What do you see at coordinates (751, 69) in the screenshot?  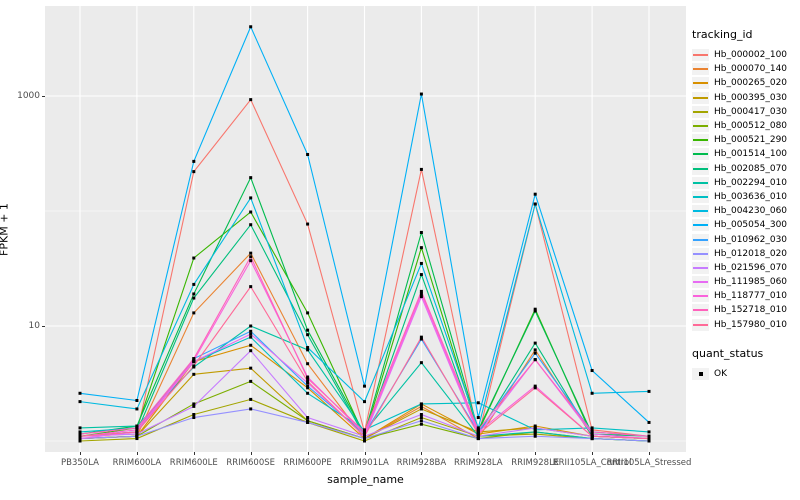 I see `legend-label: Hb_000070_140` at bounding box center [751, 69].